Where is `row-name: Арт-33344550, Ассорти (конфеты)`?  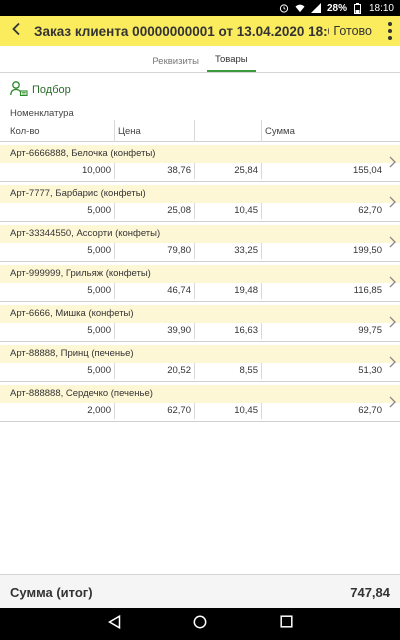 row-name: Арт-33344550, Ассорти (конфеты) is located at coordinates (85, 233).